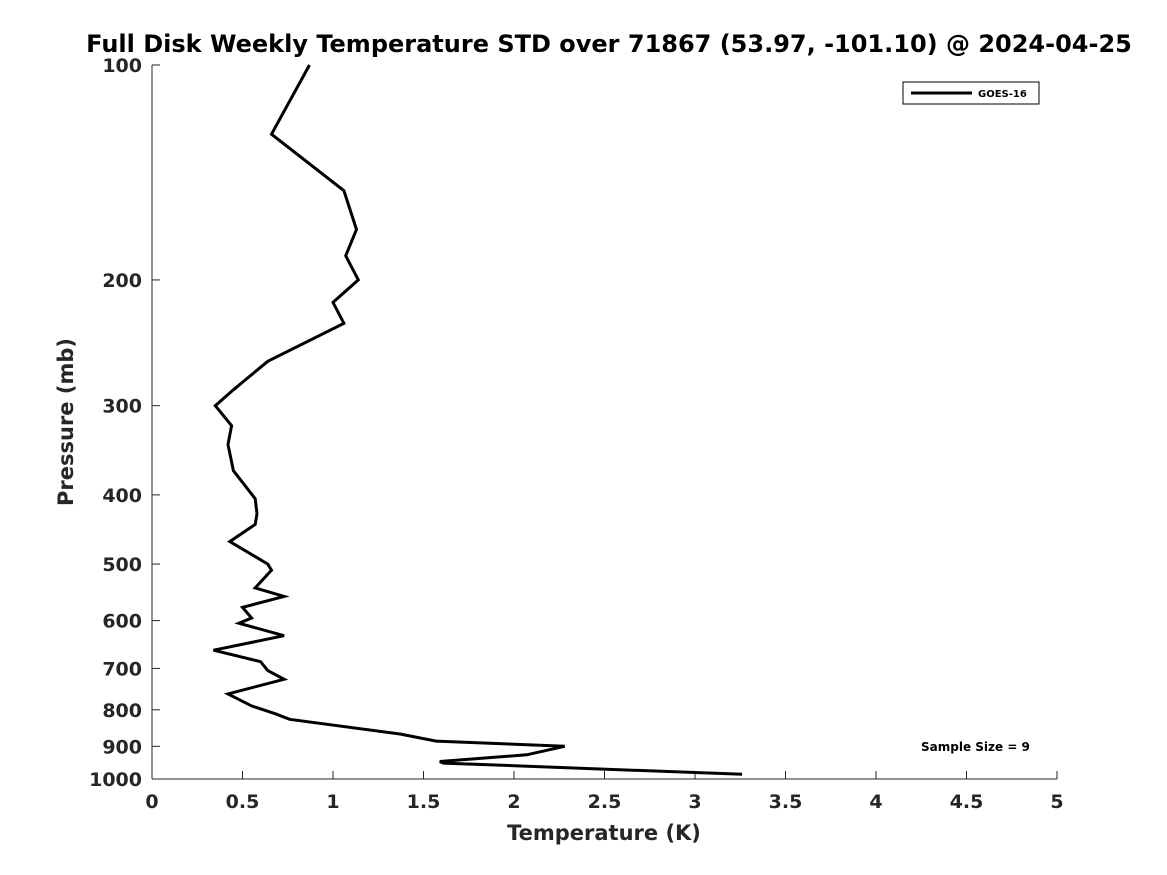 Image resolution: width=1167 pixels, height=875 pixels. I want to click on x-tick-label: 1.5, so click(424, 802).